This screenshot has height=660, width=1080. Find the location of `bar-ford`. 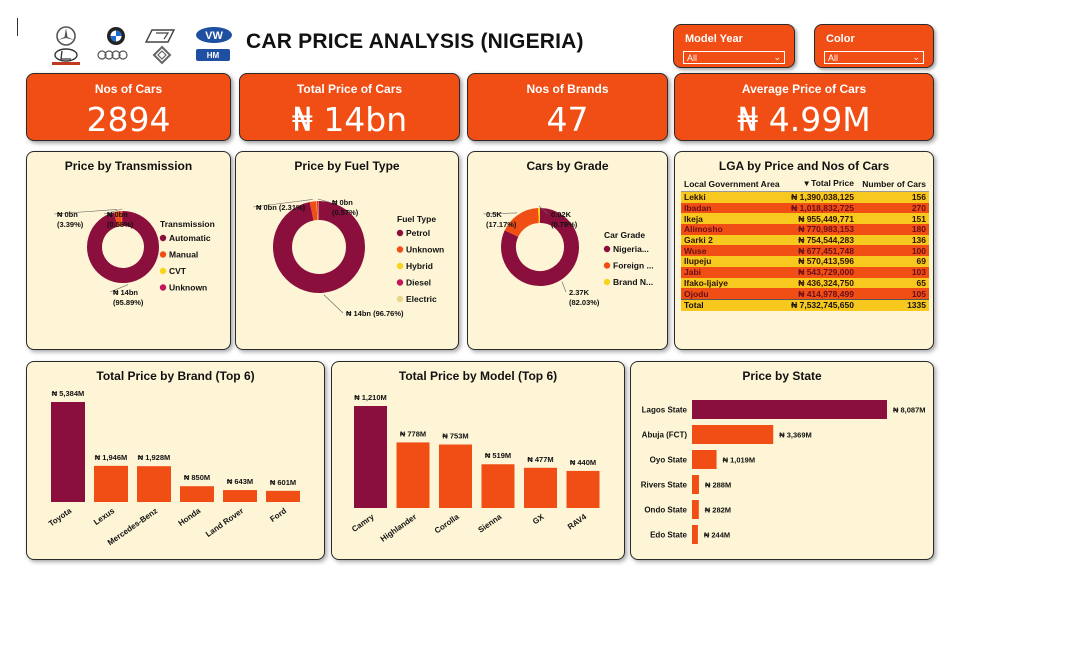

bar-ford is located at coordinates (283, 496).